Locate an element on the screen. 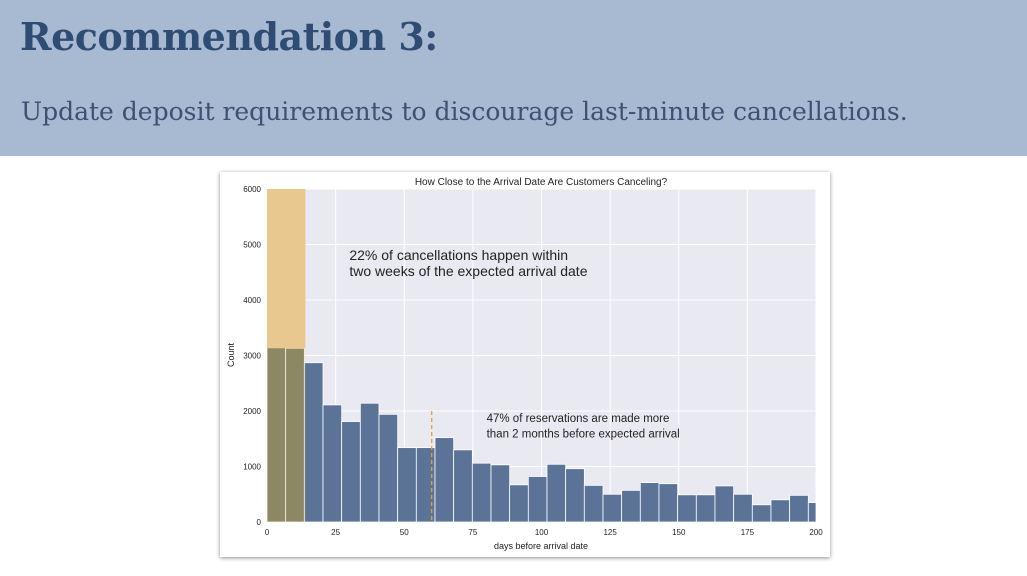 Image resolution: width=1027 pixels, height=576 pixels. x-tick-label: 0 is located at coordinates (267, 532).